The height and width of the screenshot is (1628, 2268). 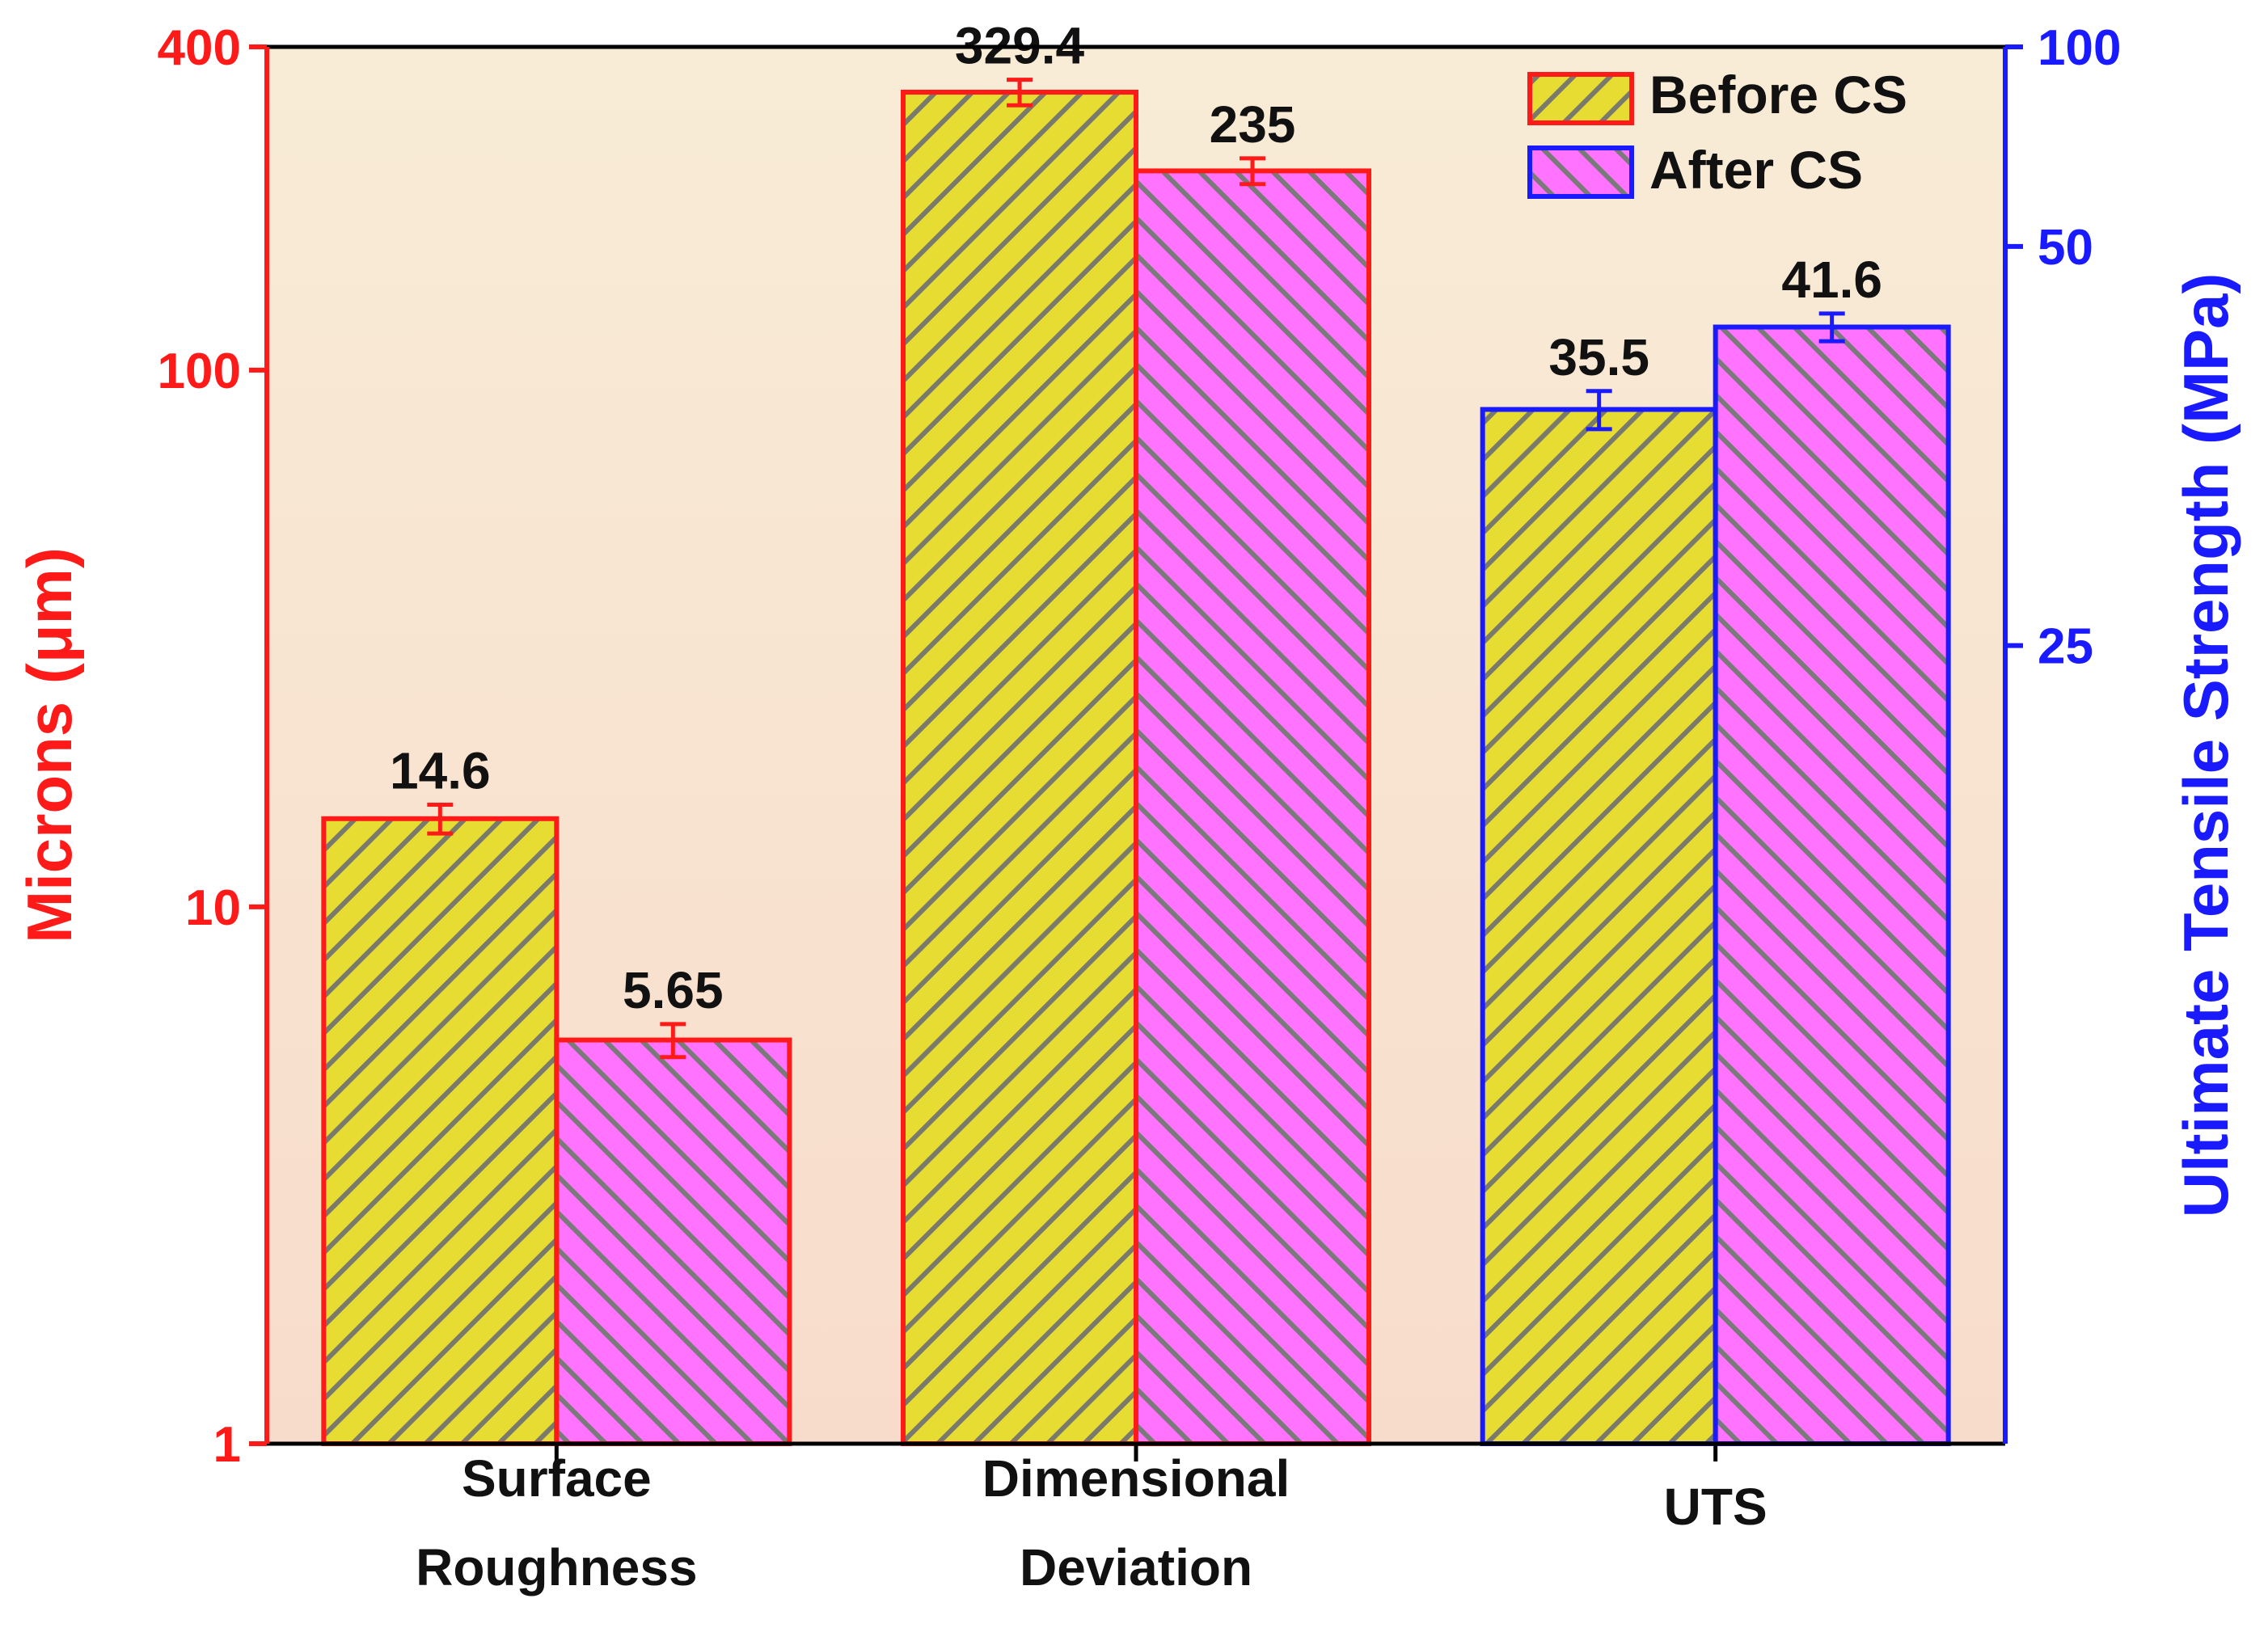 I want to click on left-tick-label: 1, so click(x=227, y=1445).